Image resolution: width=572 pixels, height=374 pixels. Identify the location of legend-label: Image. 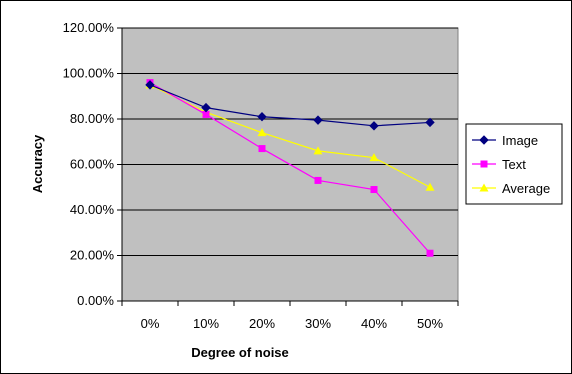
(520, 140).